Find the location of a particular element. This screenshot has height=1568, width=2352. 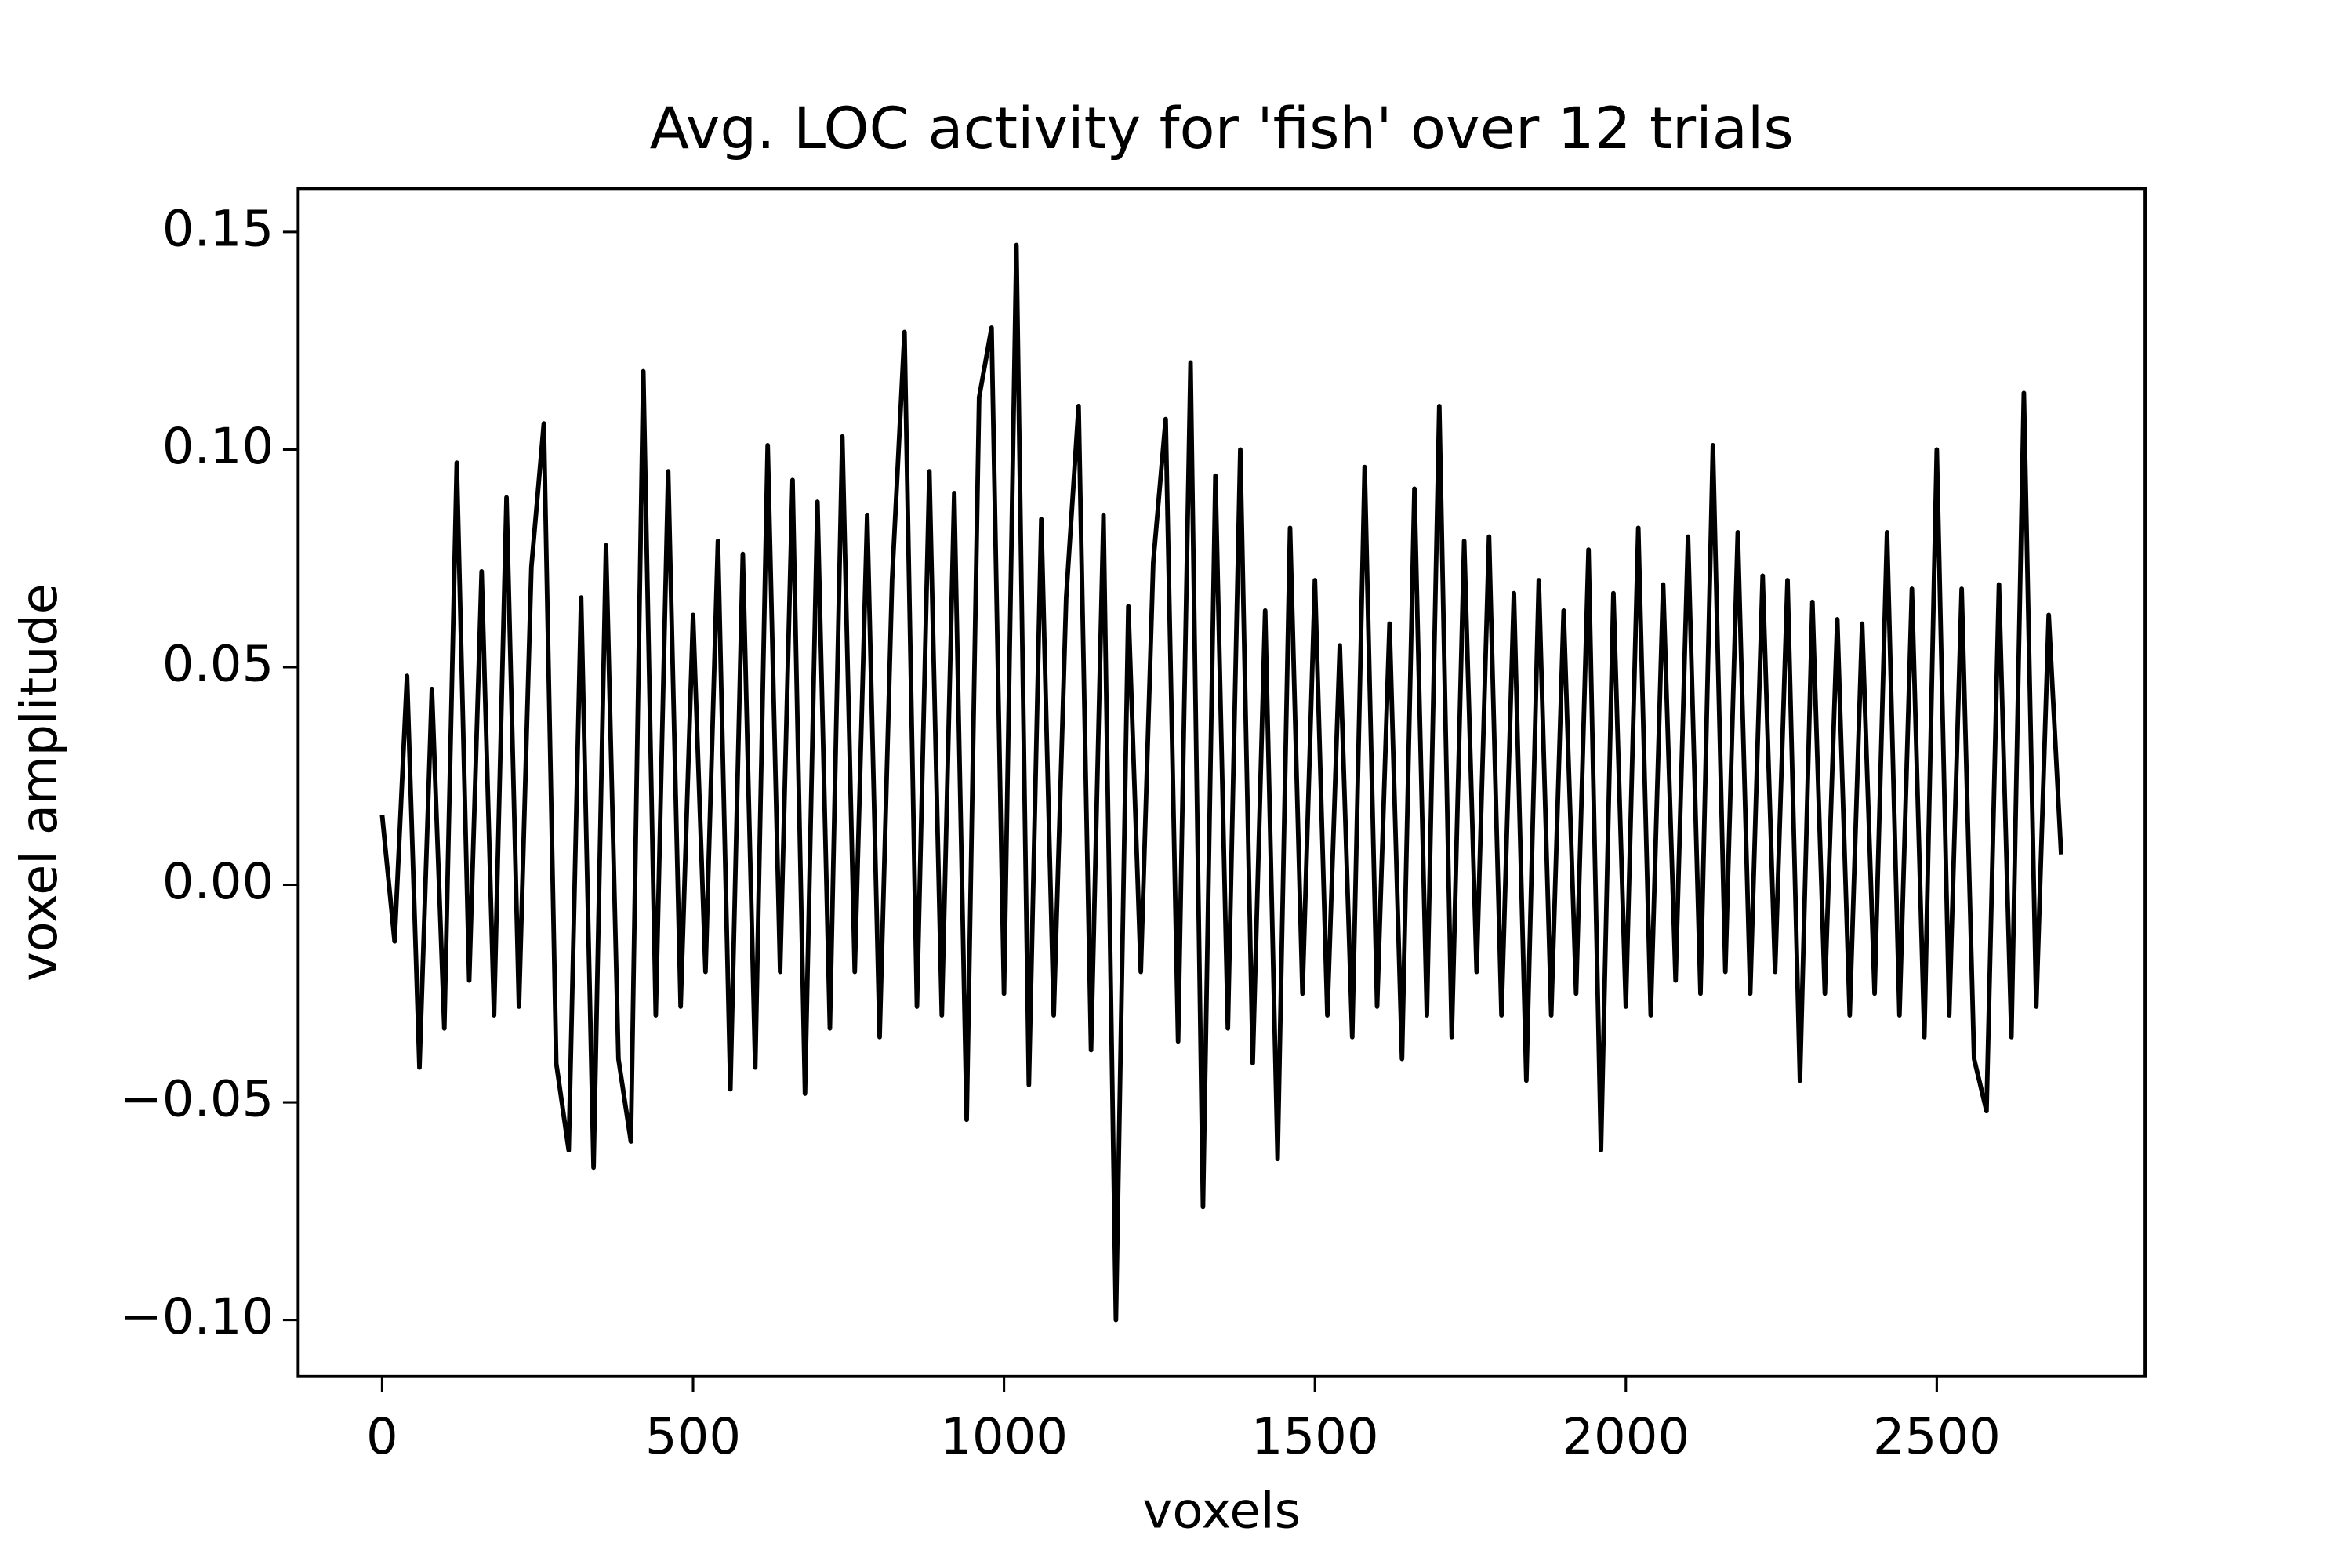

y-tick-label: 0.15 is located at coordinates (218, 230).